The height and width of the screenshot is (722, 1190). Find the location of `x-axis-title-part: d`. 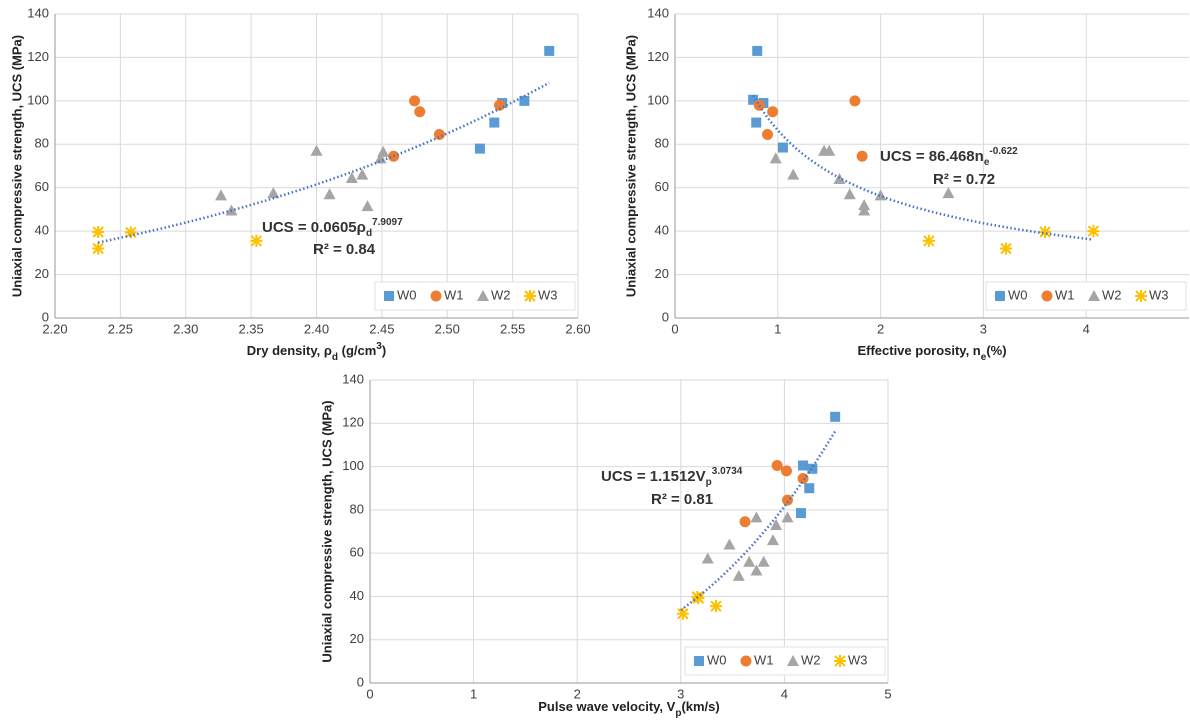

x-axis-title-part: d is located at coordinates (335, 357).